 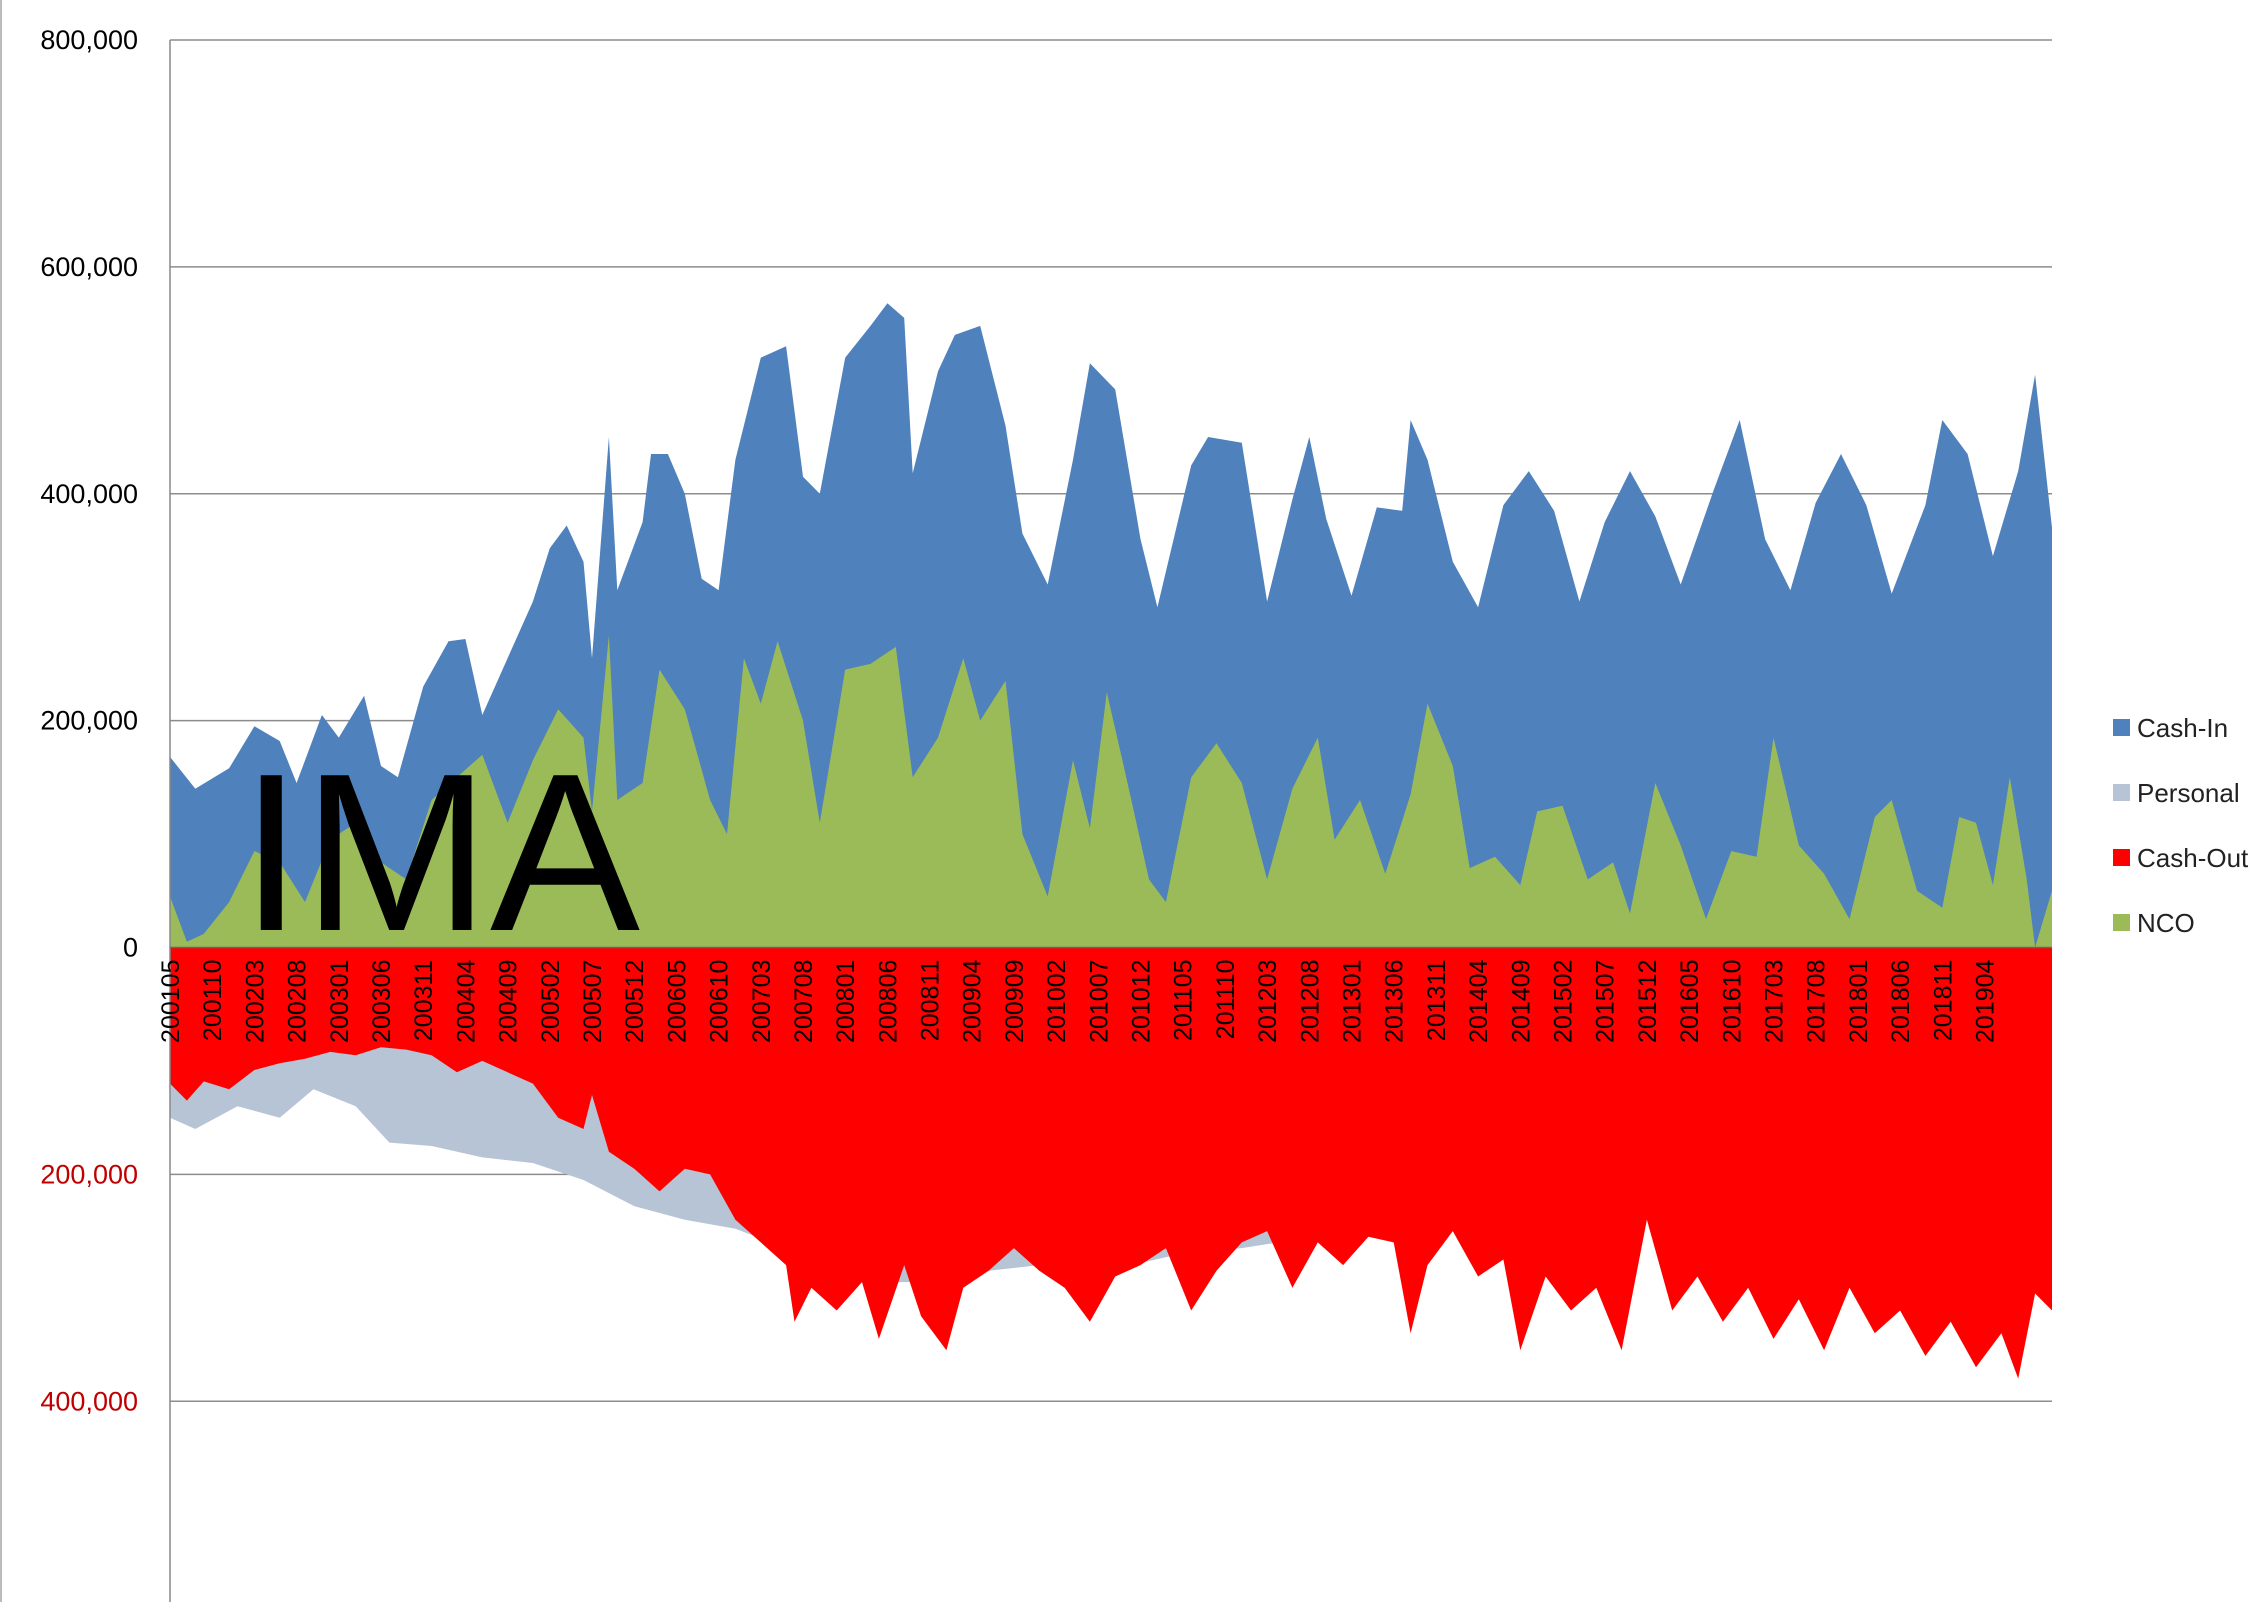 I want to click on x-tick-label-6: 200311, so click(x=424, y=1001).